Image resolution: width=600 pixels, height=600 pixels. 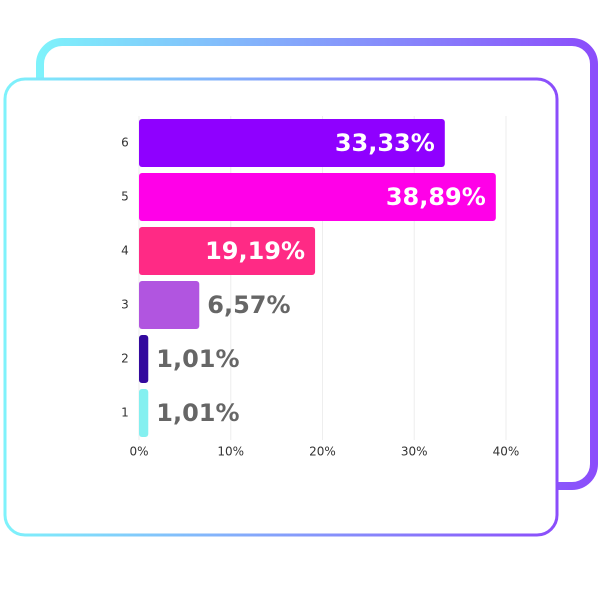 I want to click on x-tick-label: 30%, so click(x=414, y=452).